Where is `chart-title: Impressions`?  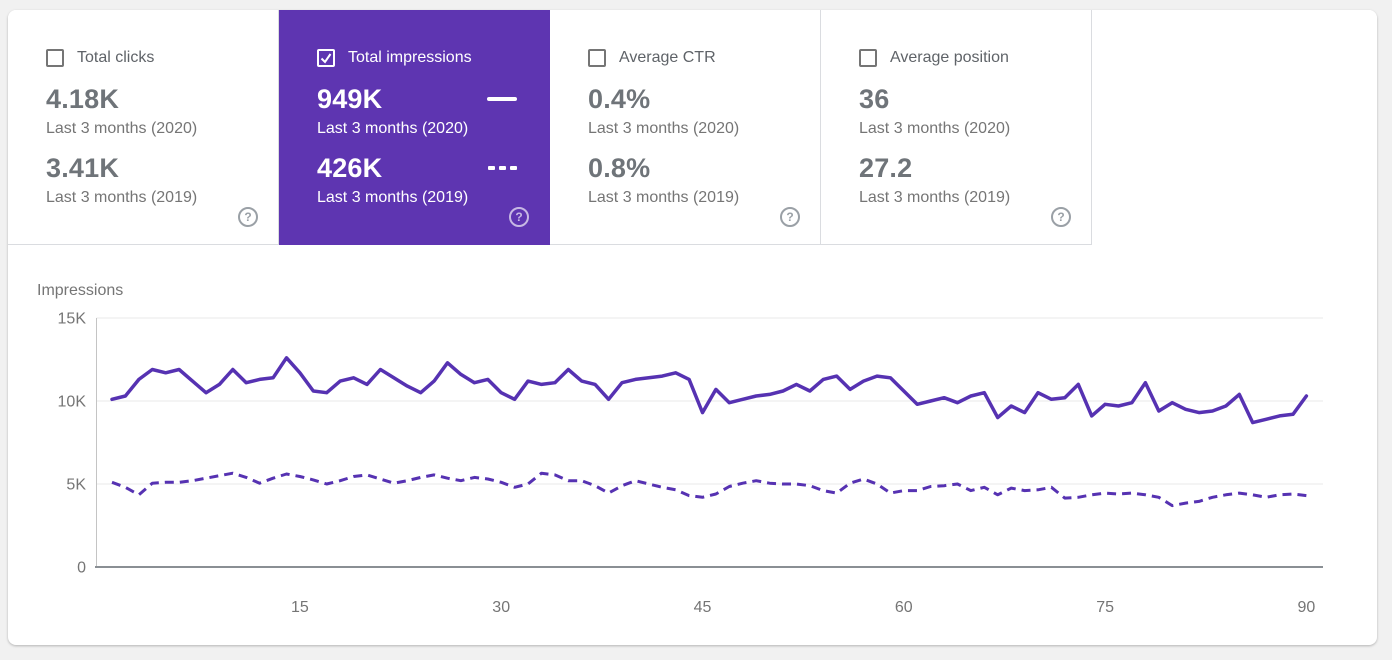
chart-title: Impressions is located at coordinates (80, 290).